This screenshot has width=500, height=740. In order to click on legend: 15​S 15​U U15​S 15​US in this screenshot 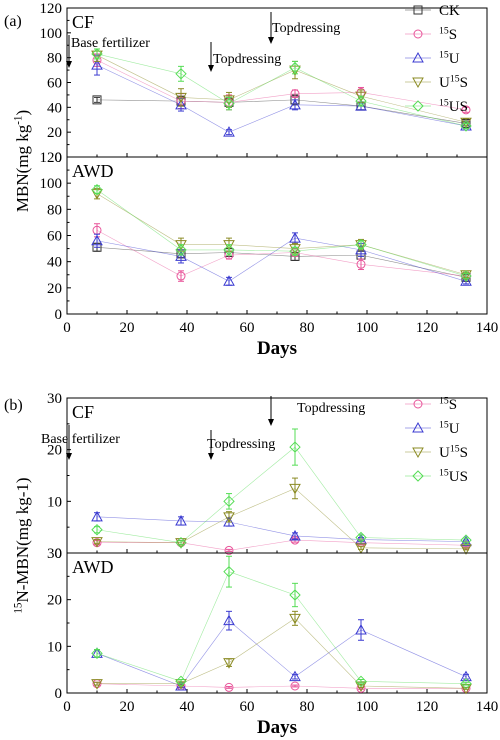, I will do `click(436, 440)`.